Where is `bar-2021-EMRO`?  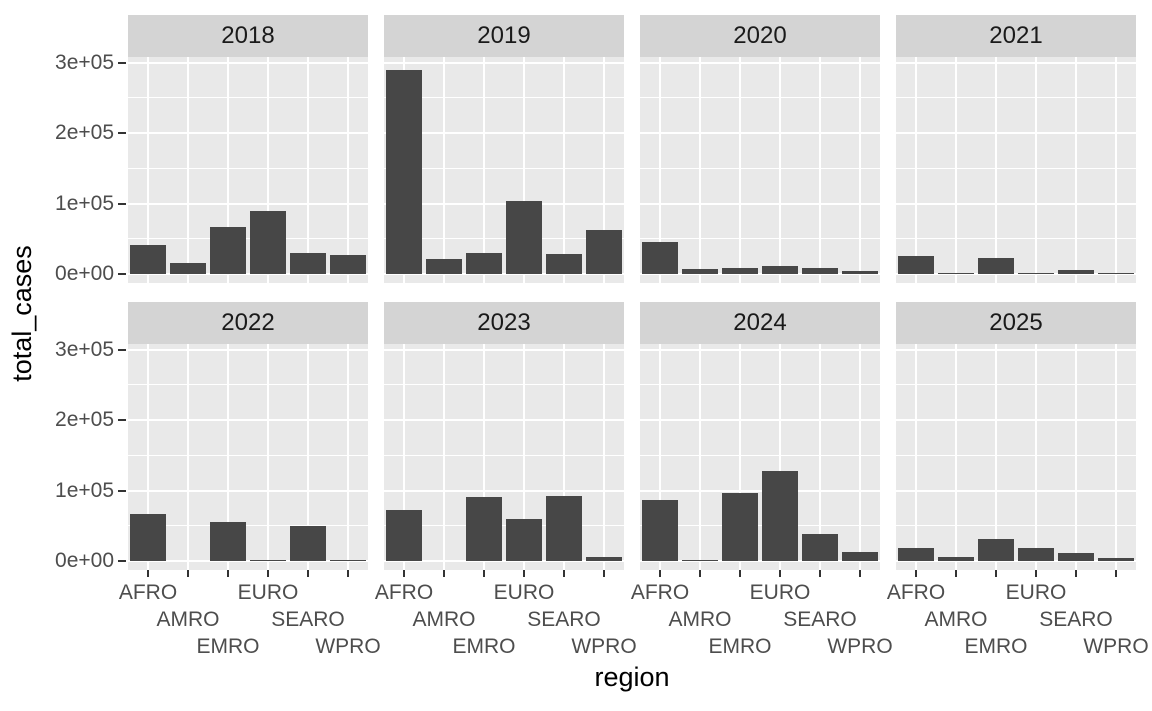 bar-2021-EMRO is located at coordinates (996, 265).